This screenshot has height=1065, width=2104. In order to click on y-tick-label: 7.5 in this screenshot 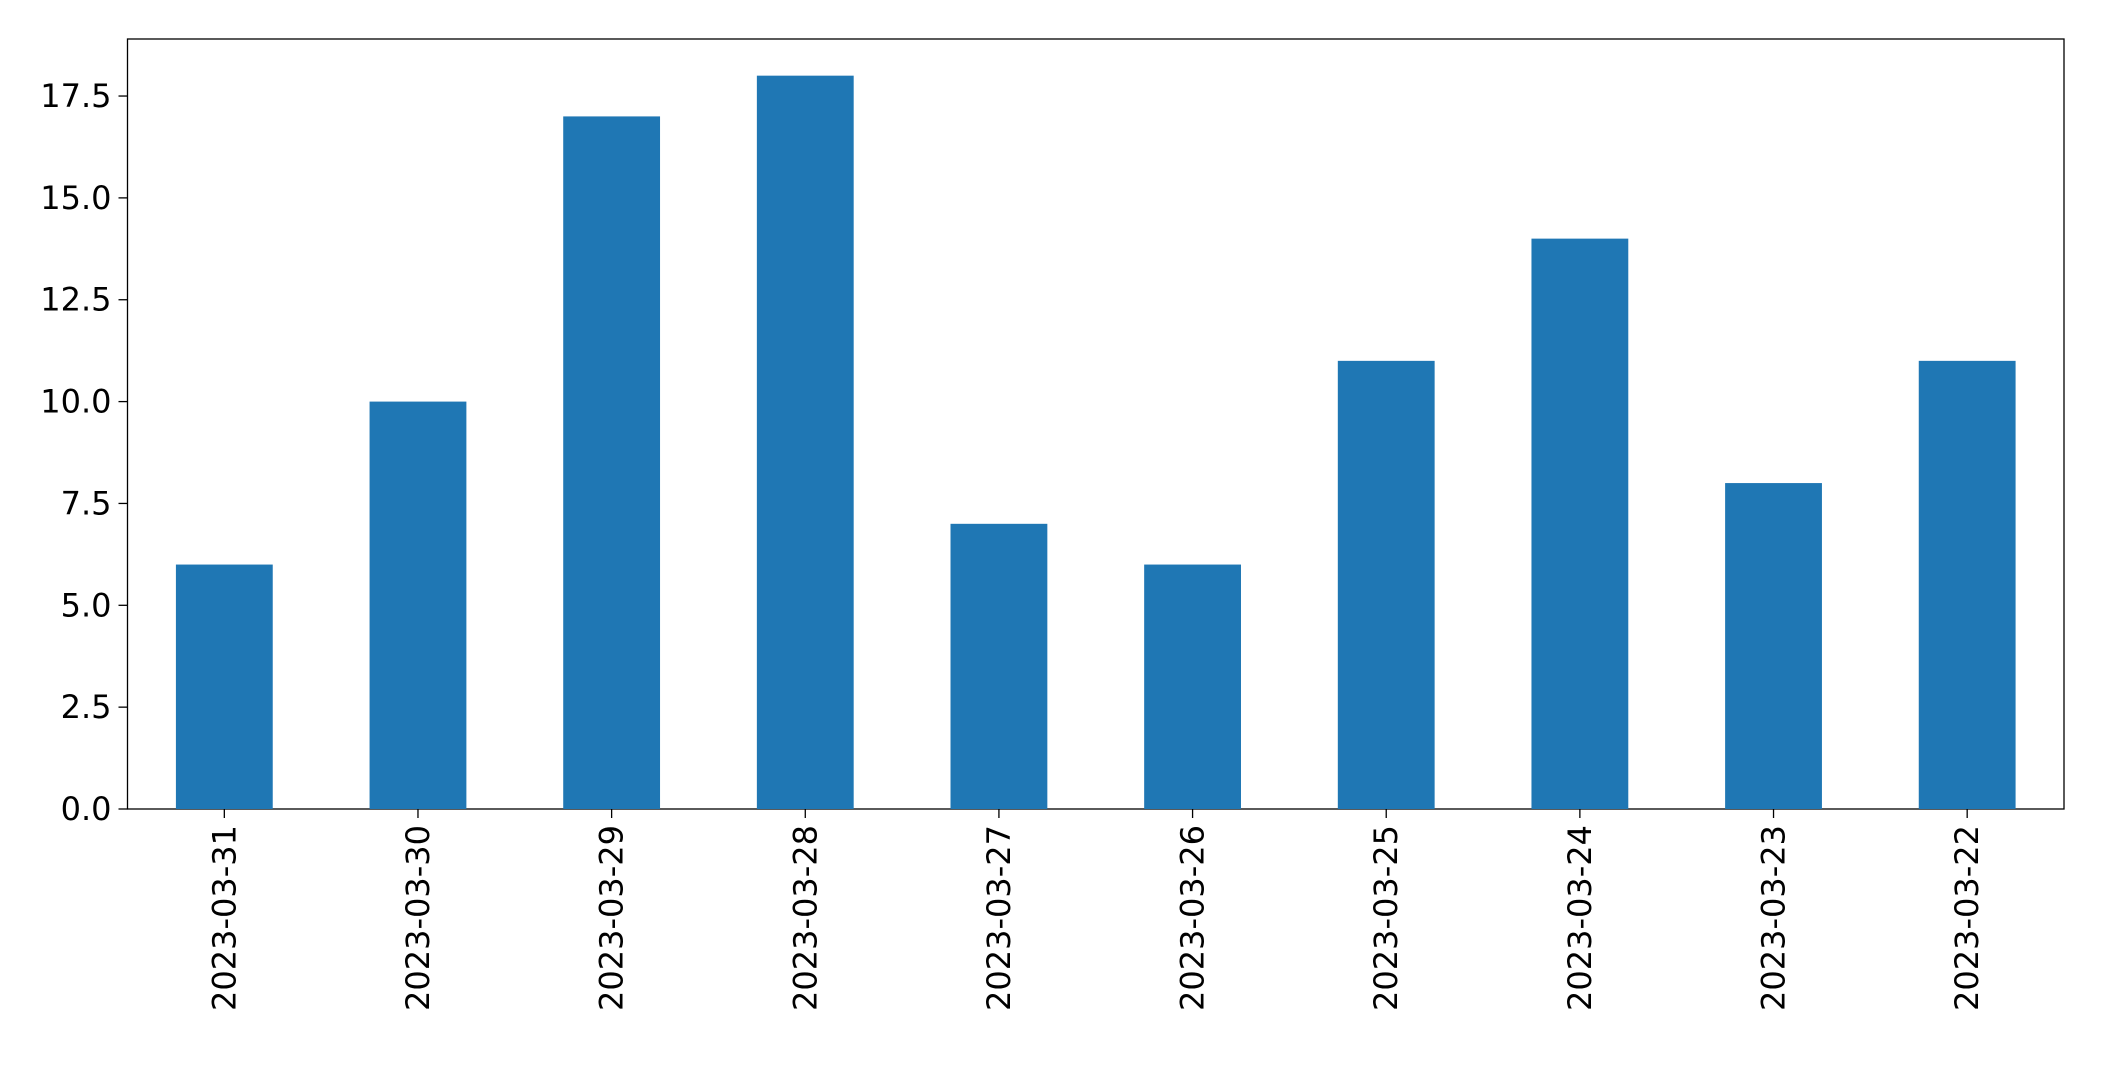, I will do `click(86, 503)`.